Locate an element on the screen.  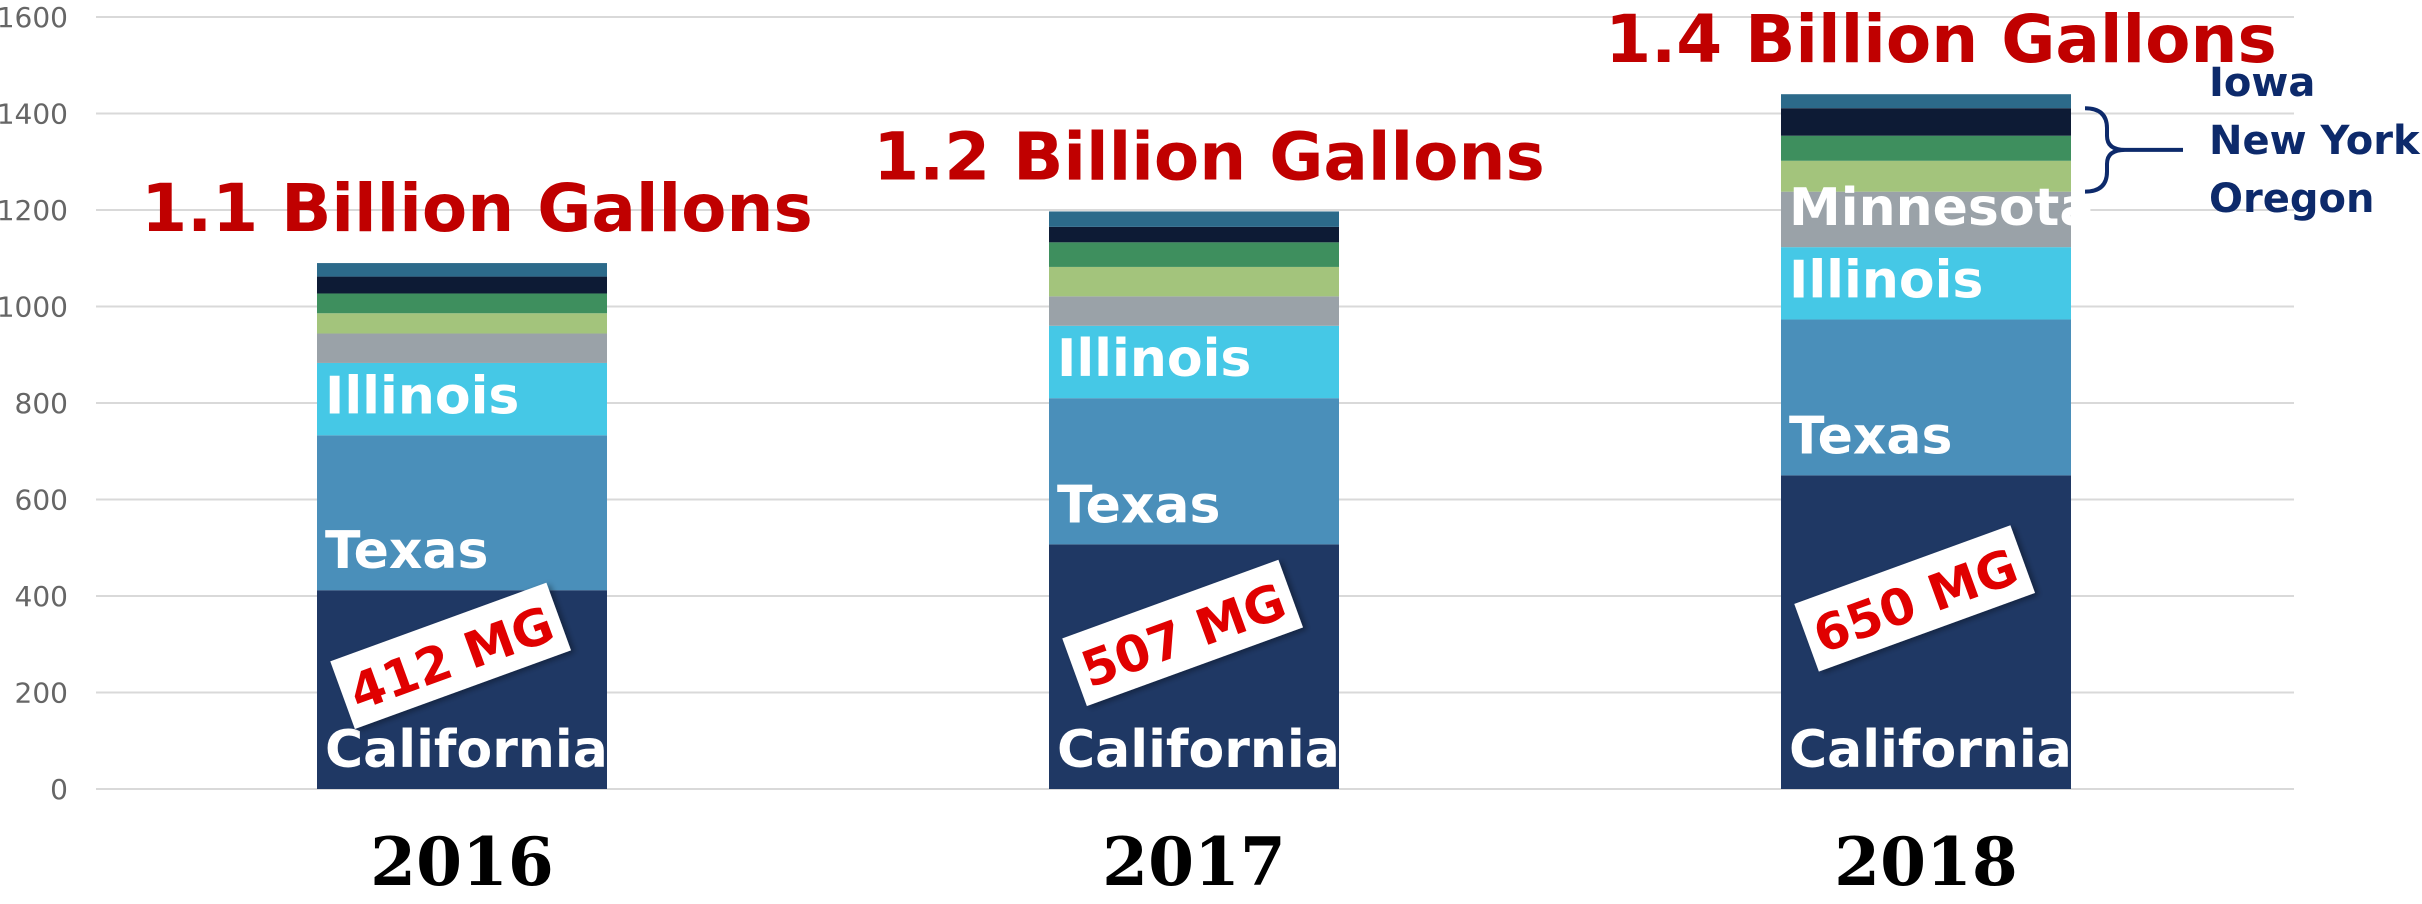
segment-label: Minnesota is located at coordinates (1942, 208).